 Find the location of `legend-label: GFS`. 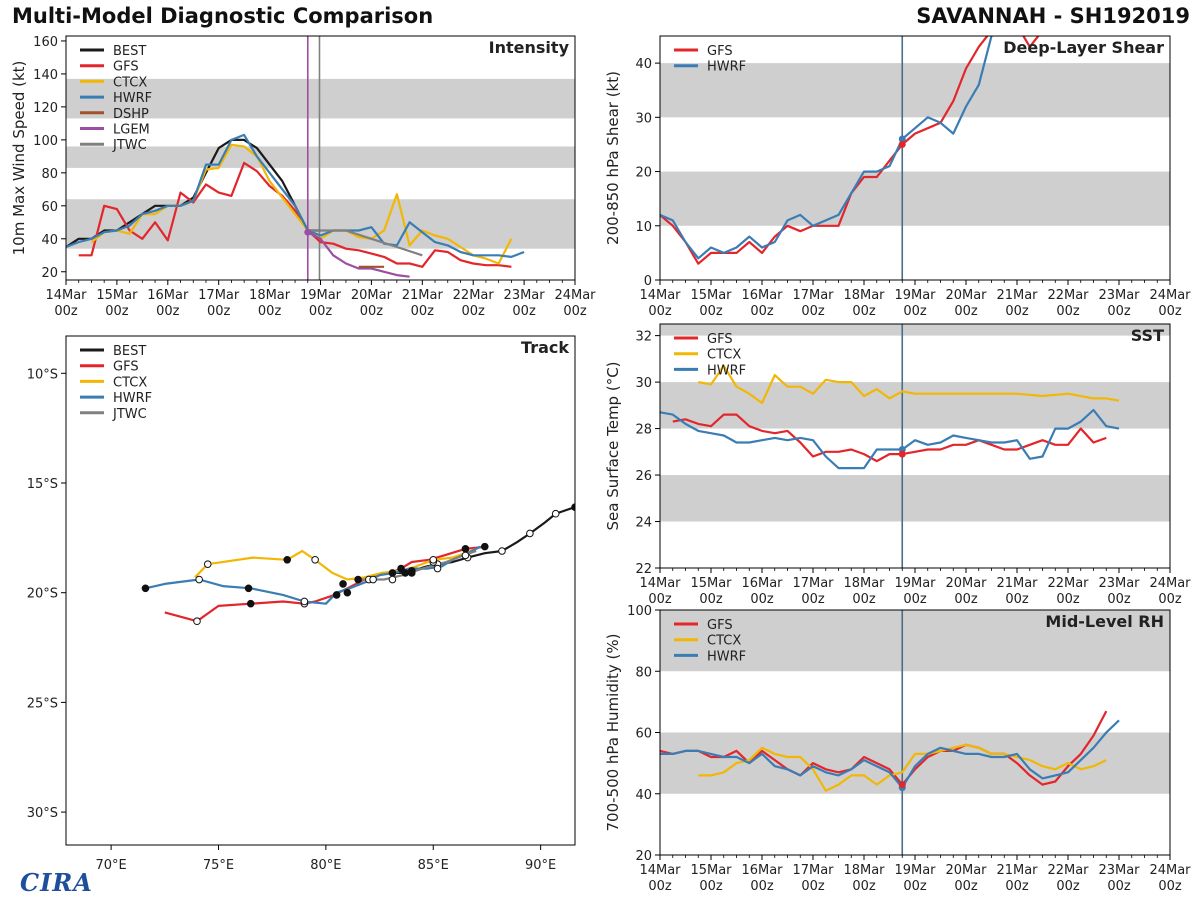

legend-label: GFS is located at coordinates (720, 51).